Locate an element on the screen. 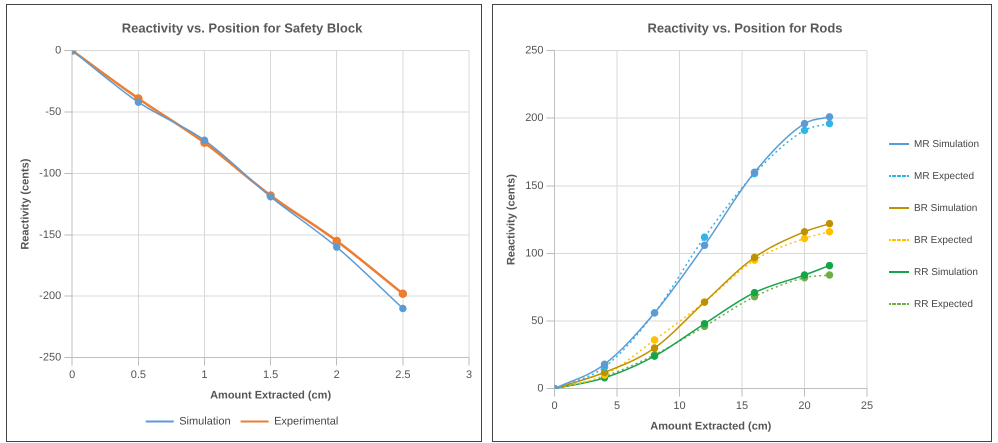 This screenshot has height=443, width=998. x-tick-label: 15 is located at coordinates (742, 406).